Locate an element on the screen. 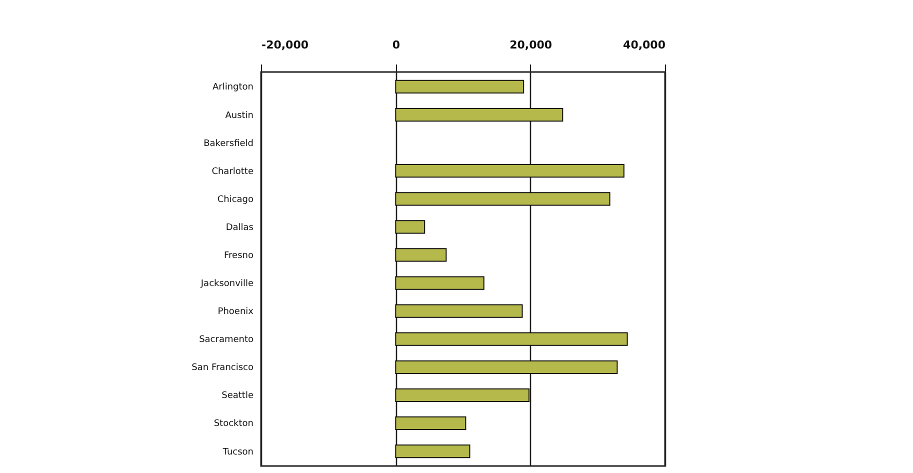 Image resolution: width=913 pixels, height=473 pixels. y-tick-label: Seattle is located at coordinates (238, 396).